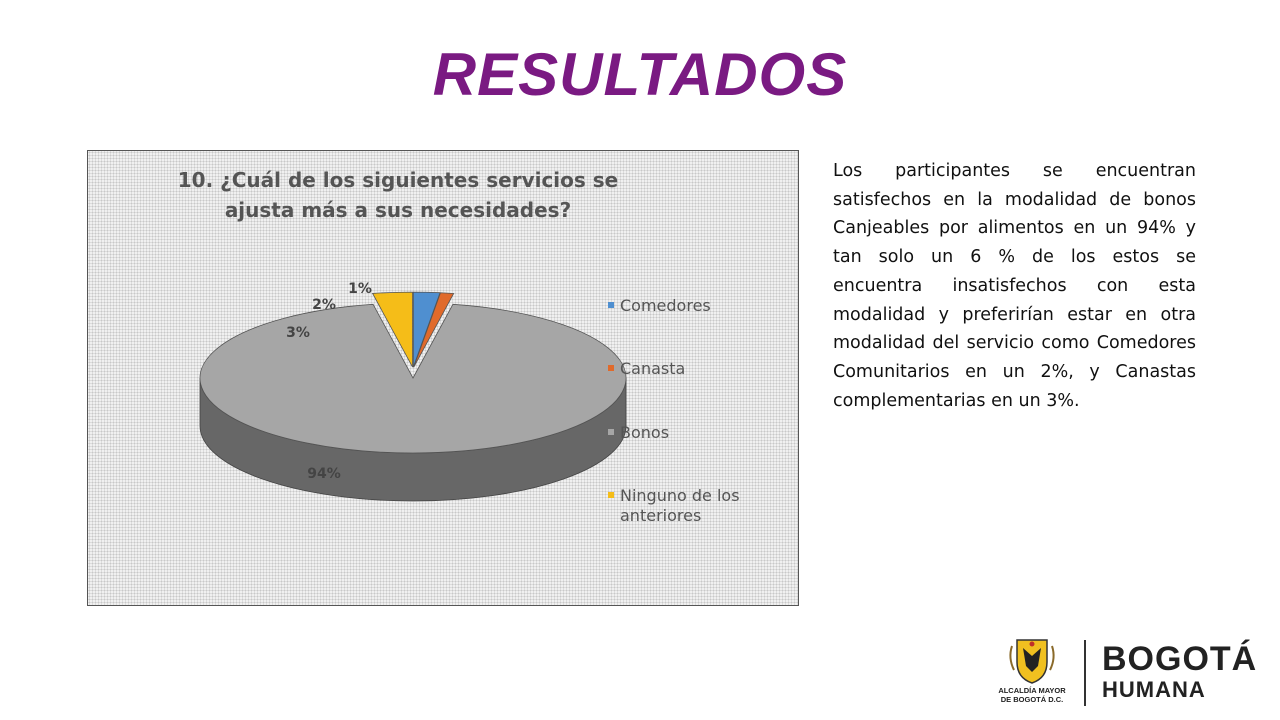  Describe the element at coordinates (324, 305) in the screenshot. I see `data-label-comedores: 2%` at that location.